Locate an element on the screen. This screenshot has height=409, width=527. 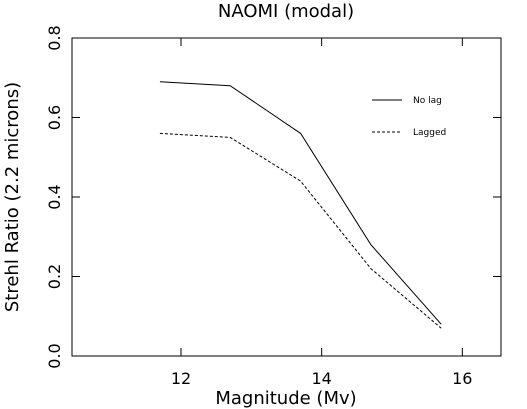
y-tick-label: 0.0 is located at coordinates (54, 355).